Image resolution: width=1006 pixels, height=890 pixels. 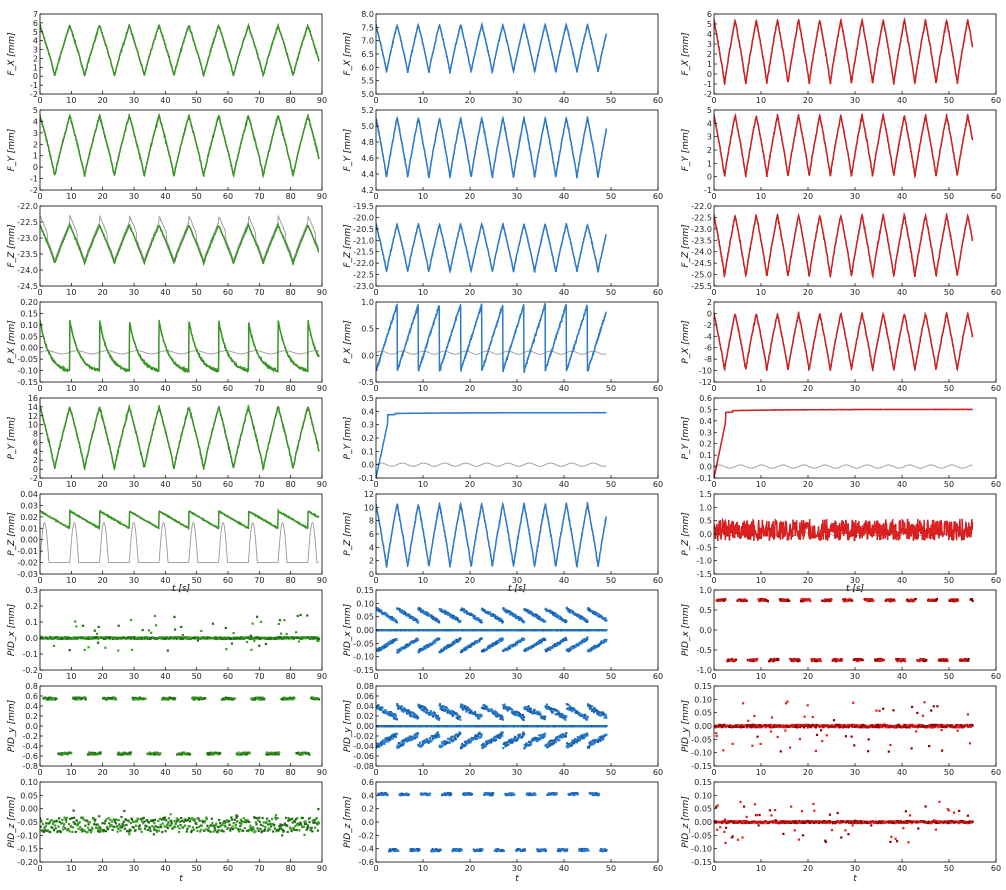 What do you see at coordinates (291, 196) in the screenshot?
I see `x-tick-label: 80` at bounding box center [291, 196].